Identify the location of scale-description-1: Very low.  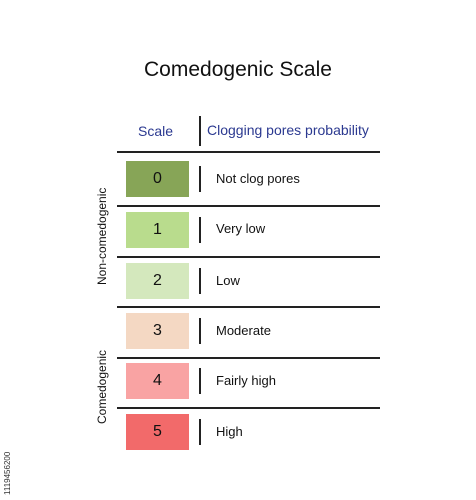
(241, 228).